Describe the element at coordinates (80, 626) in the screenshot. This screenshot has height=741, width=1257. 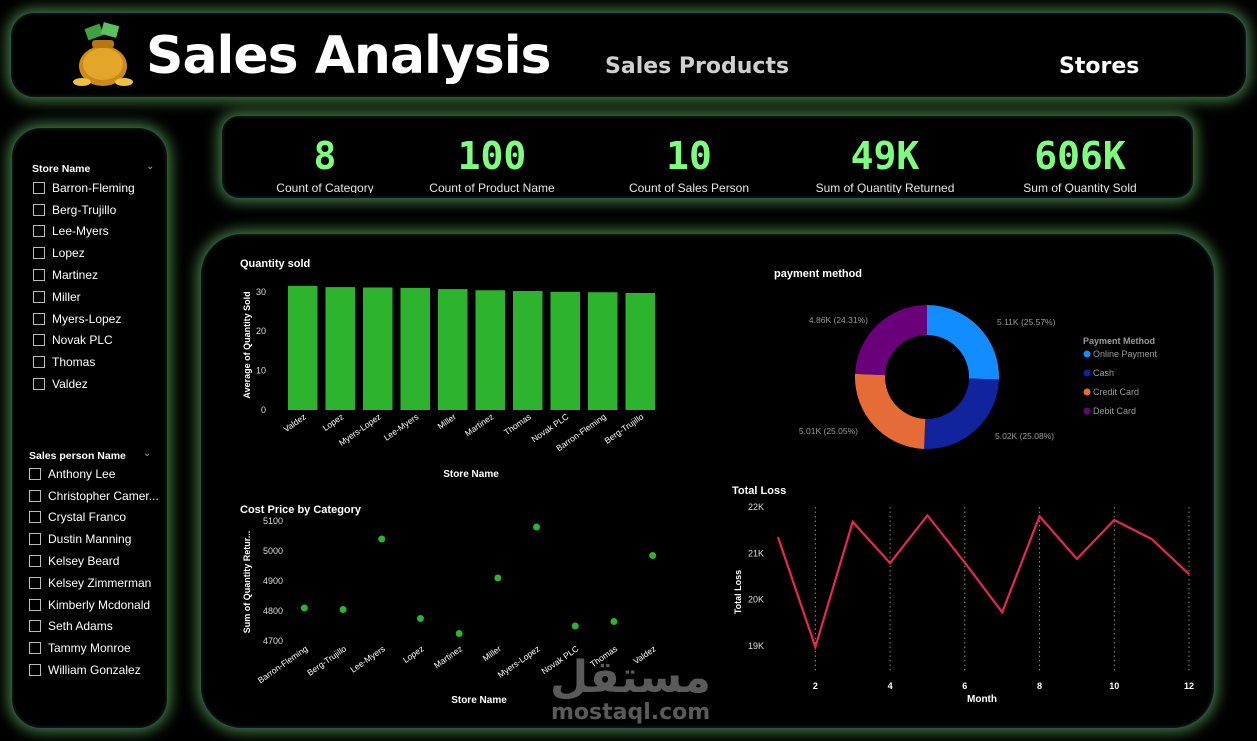
I see `salesperson-slicer-item-label: Seth Adams` at that location.